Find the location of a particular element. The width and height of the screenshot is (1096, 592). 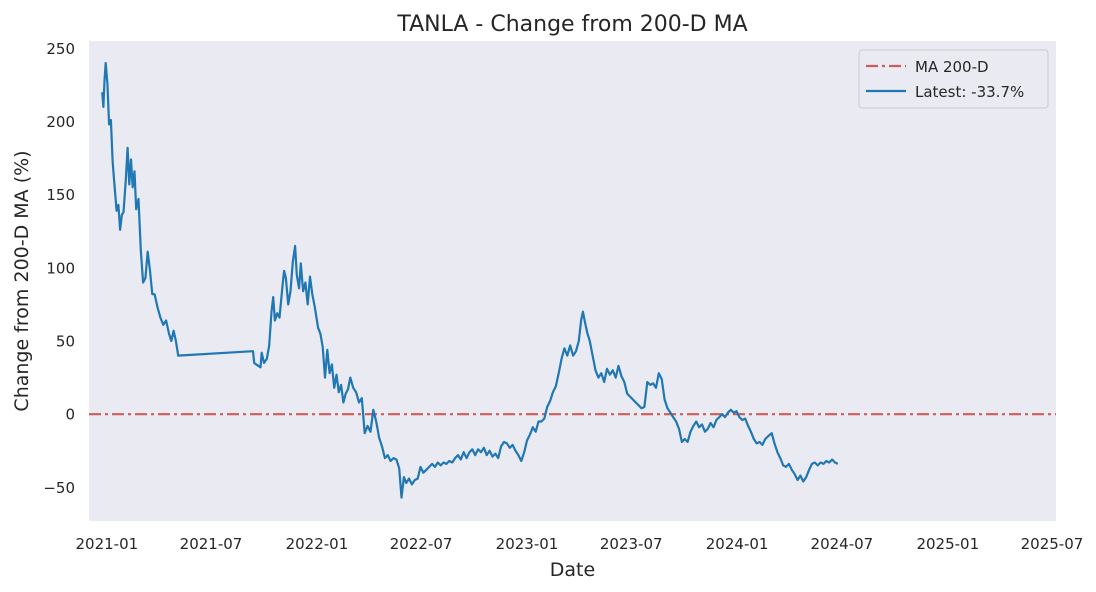

y-axis-label: Change from 200-D MA (%) is located at coordinates (22, 280).